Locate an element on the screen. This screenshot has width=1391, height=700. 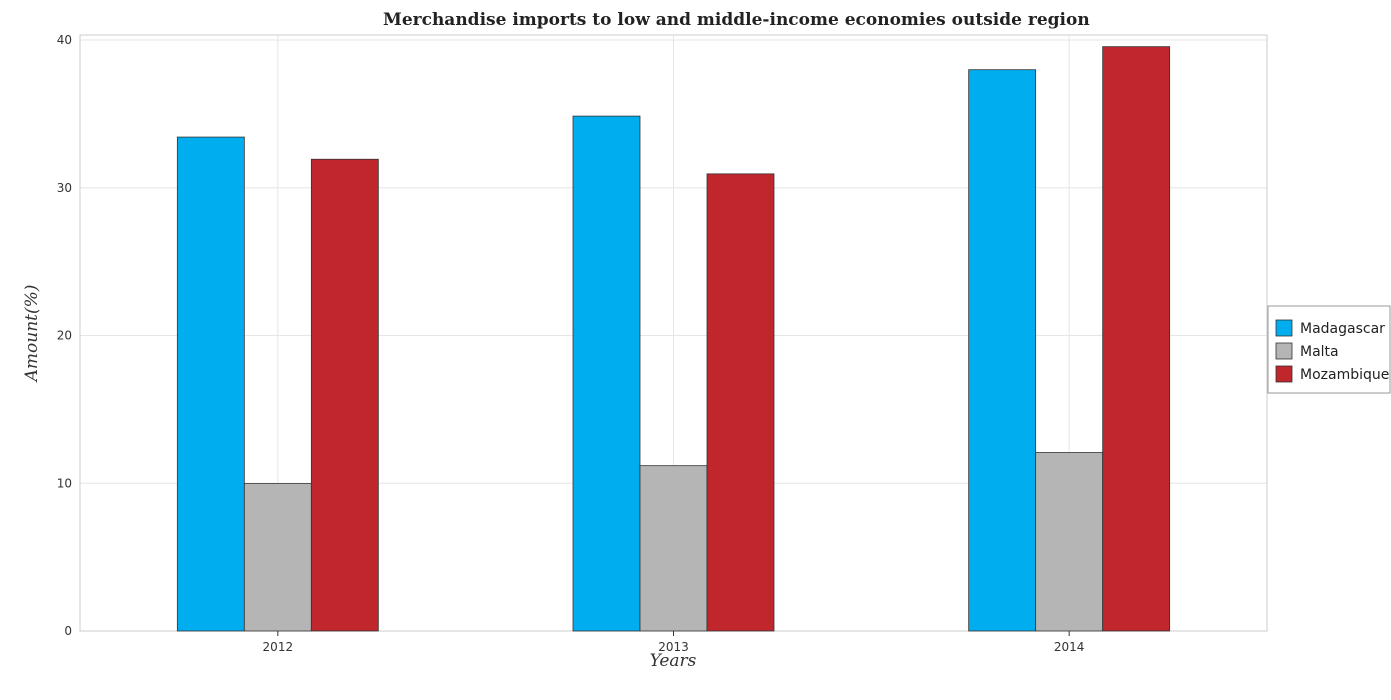
bar-mozambique-2014 is located at coordinates (1136, 339).